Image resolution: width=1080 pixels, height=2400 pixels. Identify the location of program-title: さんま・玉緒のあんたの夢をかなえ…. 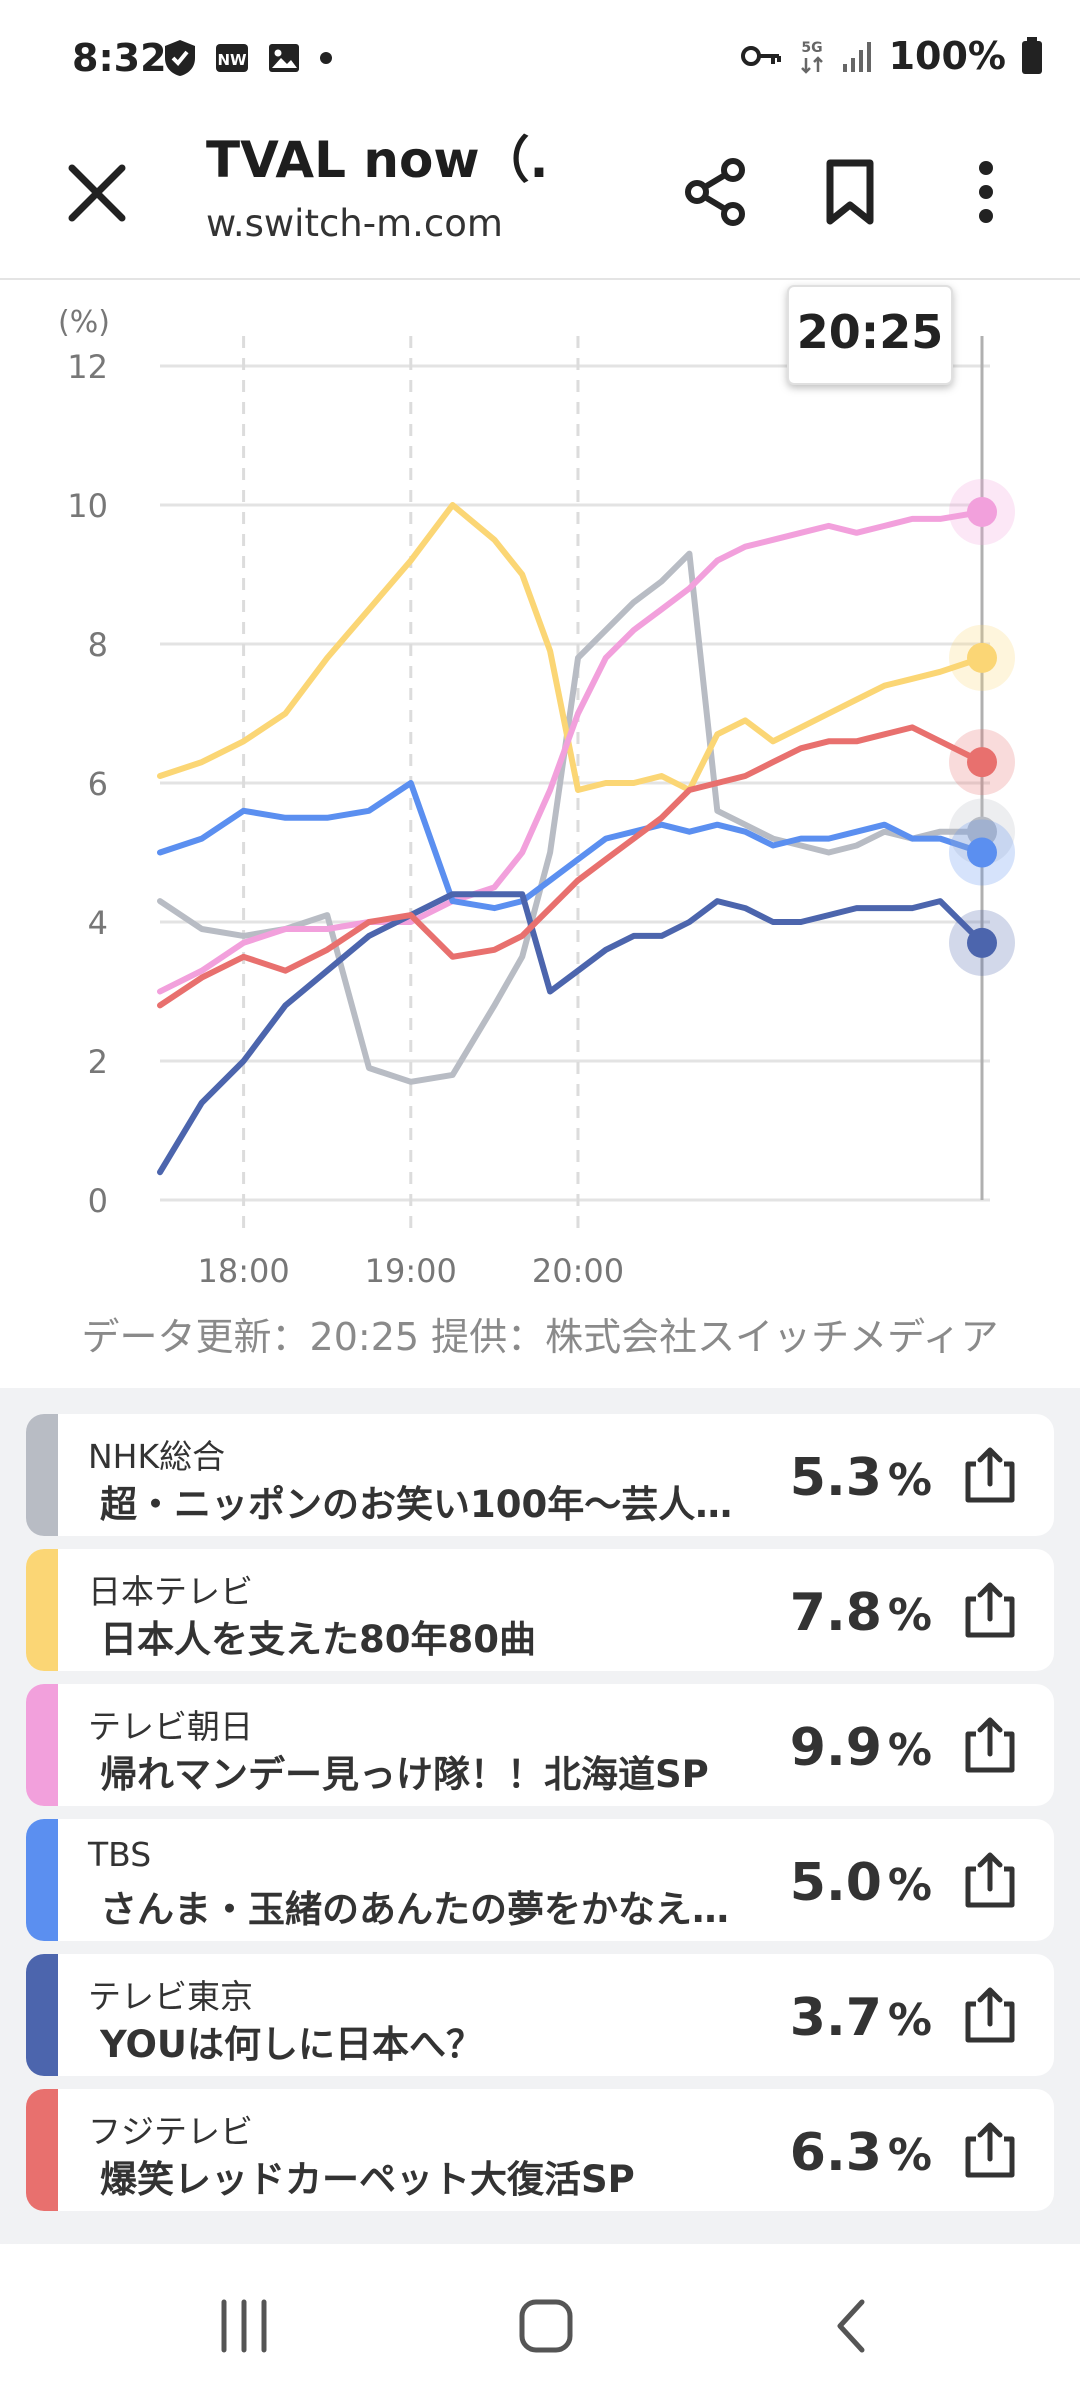
(414, 1909).